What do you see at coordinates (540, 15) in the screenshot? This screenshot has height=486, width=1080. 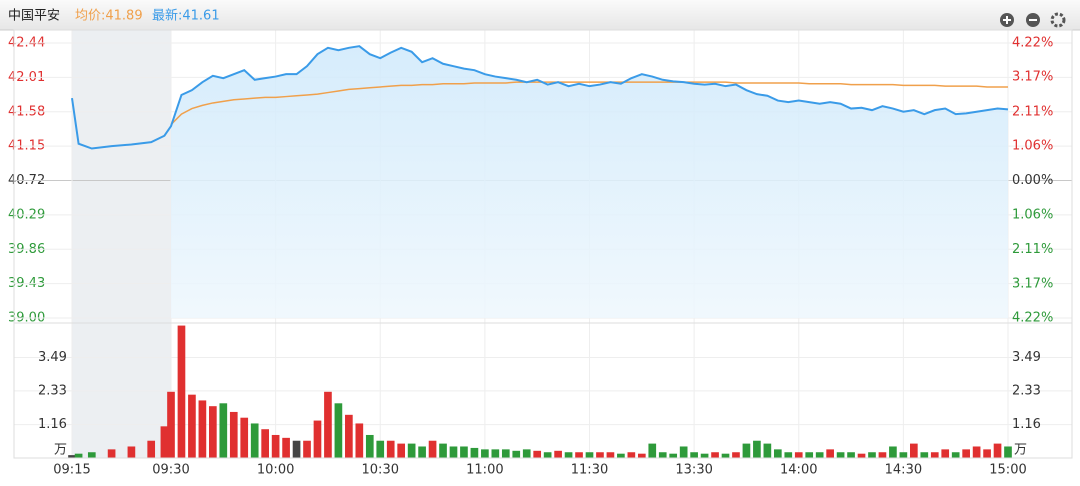 I see `header-bar` at bounding box center [540, 15].